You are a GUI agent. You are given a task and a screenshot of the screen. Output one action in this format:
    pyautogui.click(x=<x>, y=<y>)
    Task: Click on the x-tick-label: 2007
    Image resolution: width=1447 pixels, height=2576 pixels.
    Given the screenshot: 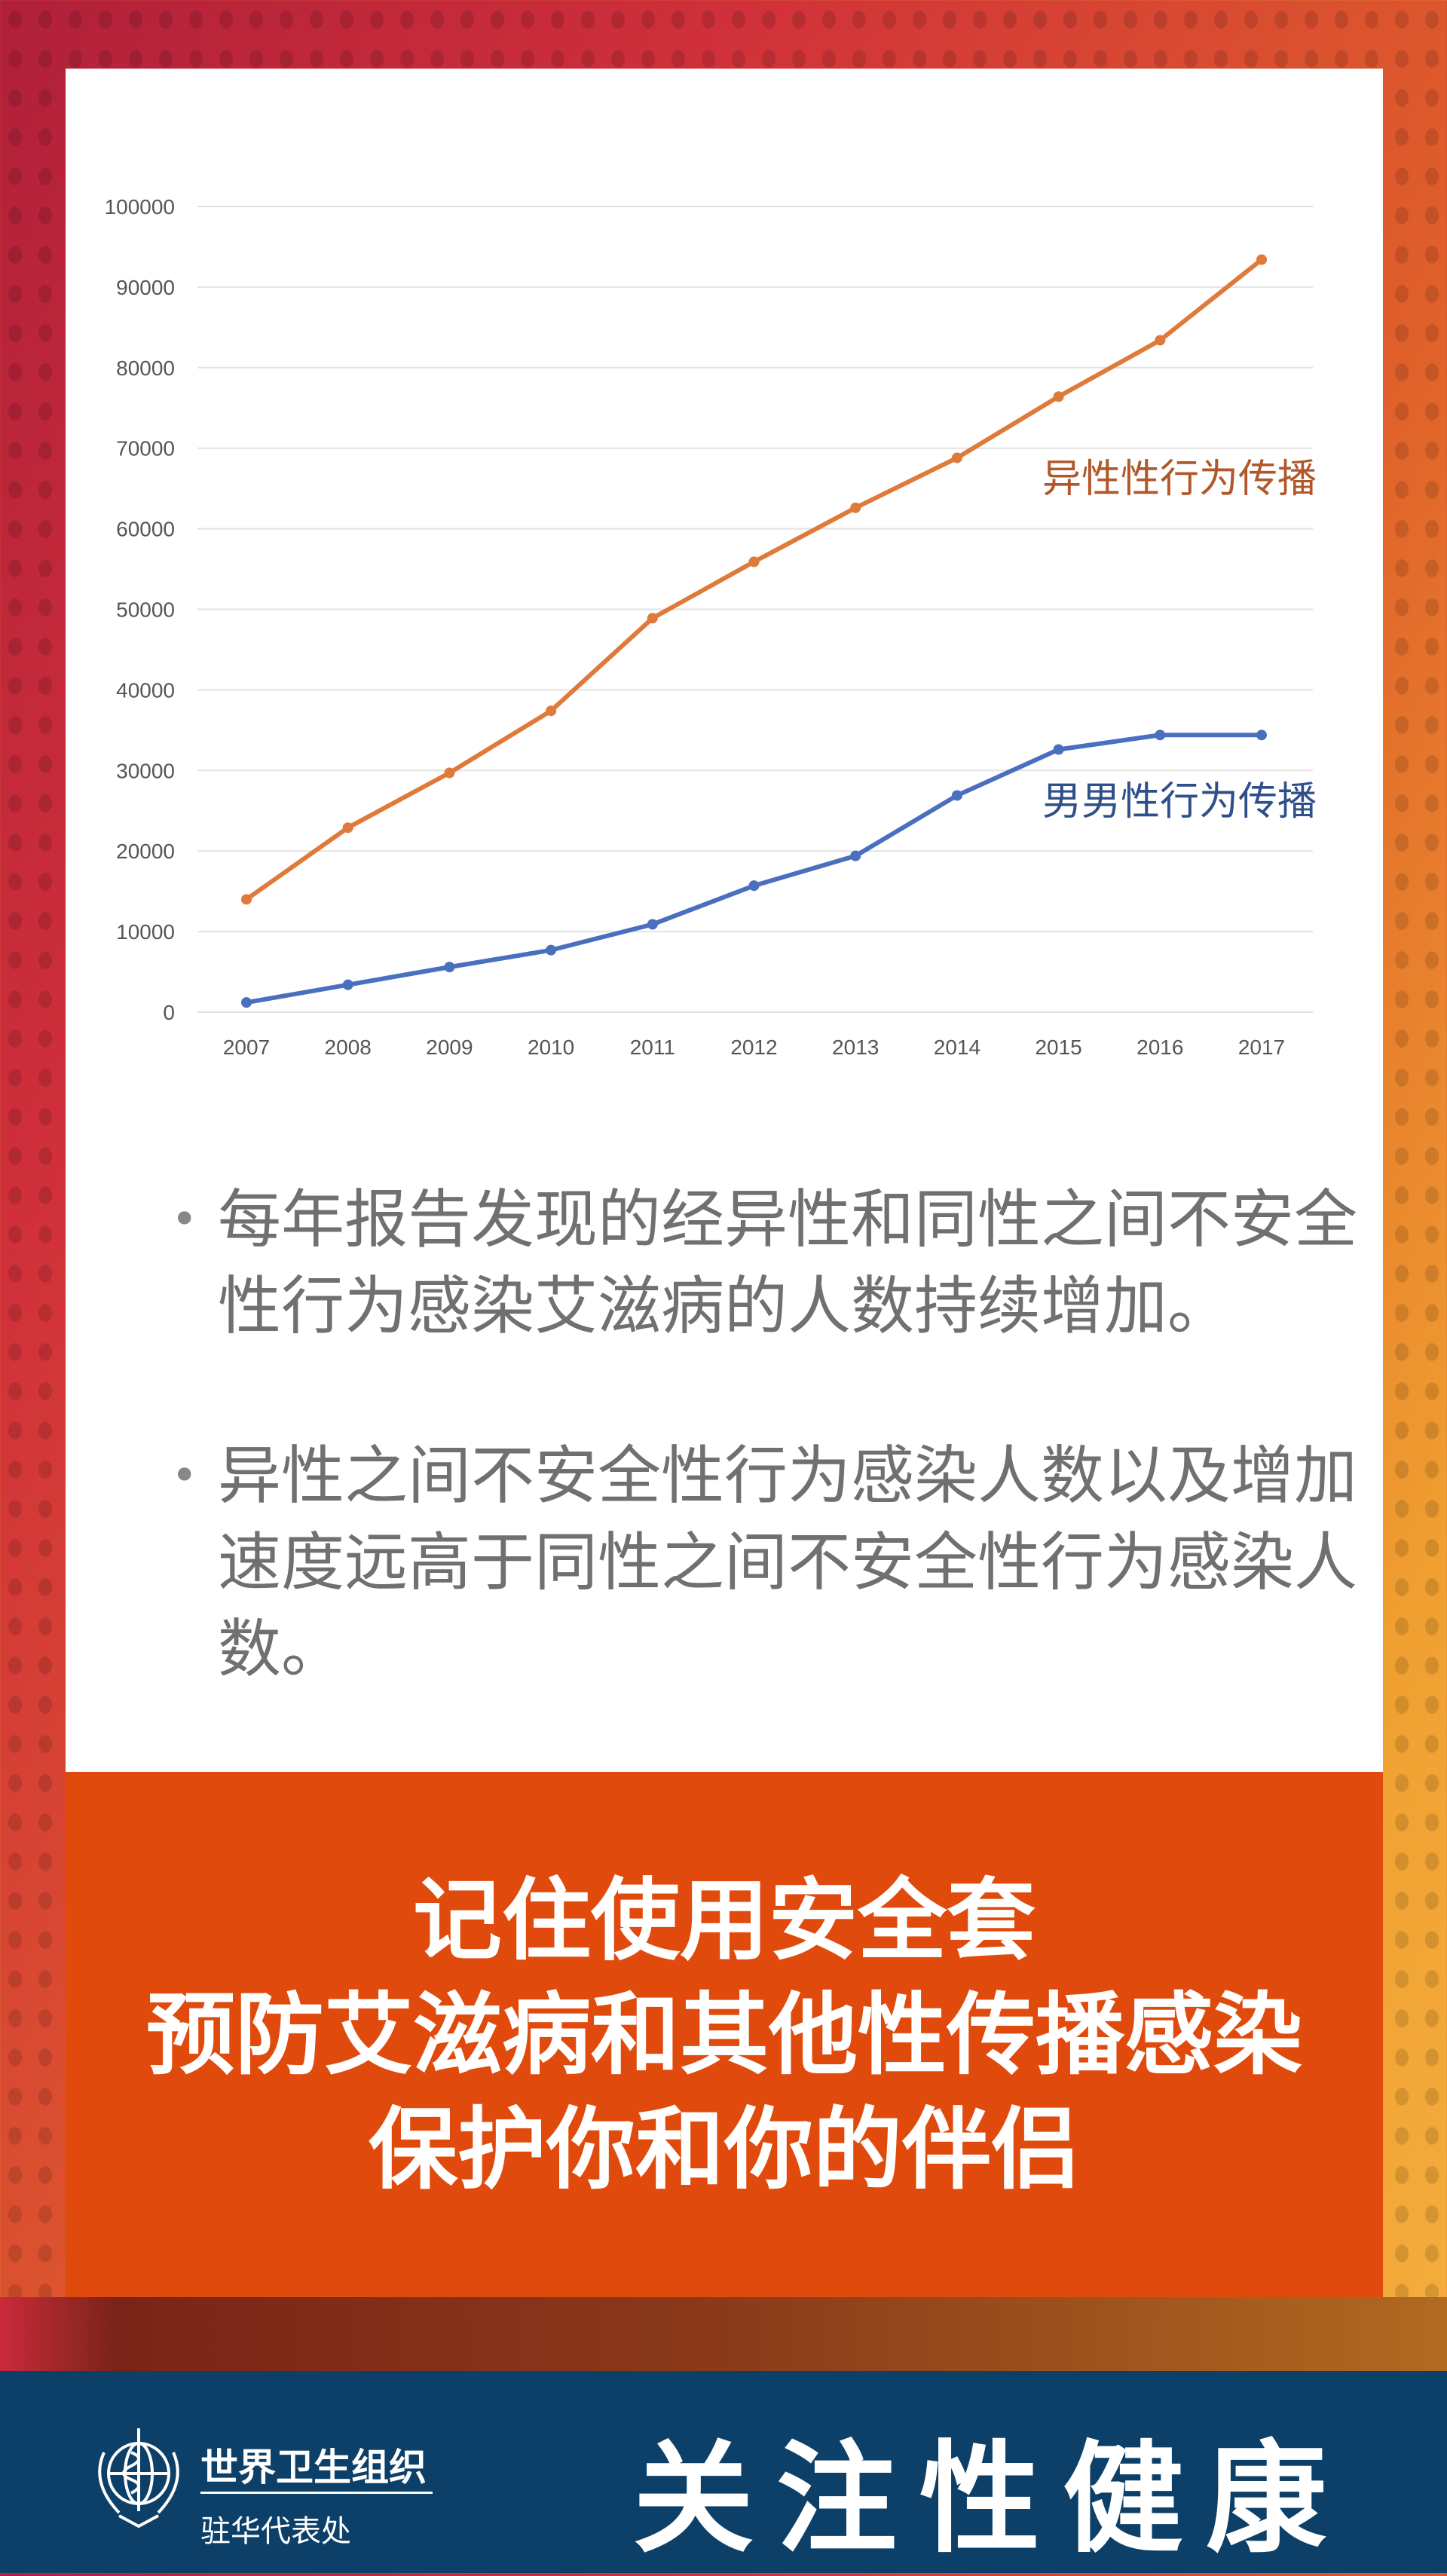 What is the action you would take?
    pyautogui.click(x=247, y=1047)
    